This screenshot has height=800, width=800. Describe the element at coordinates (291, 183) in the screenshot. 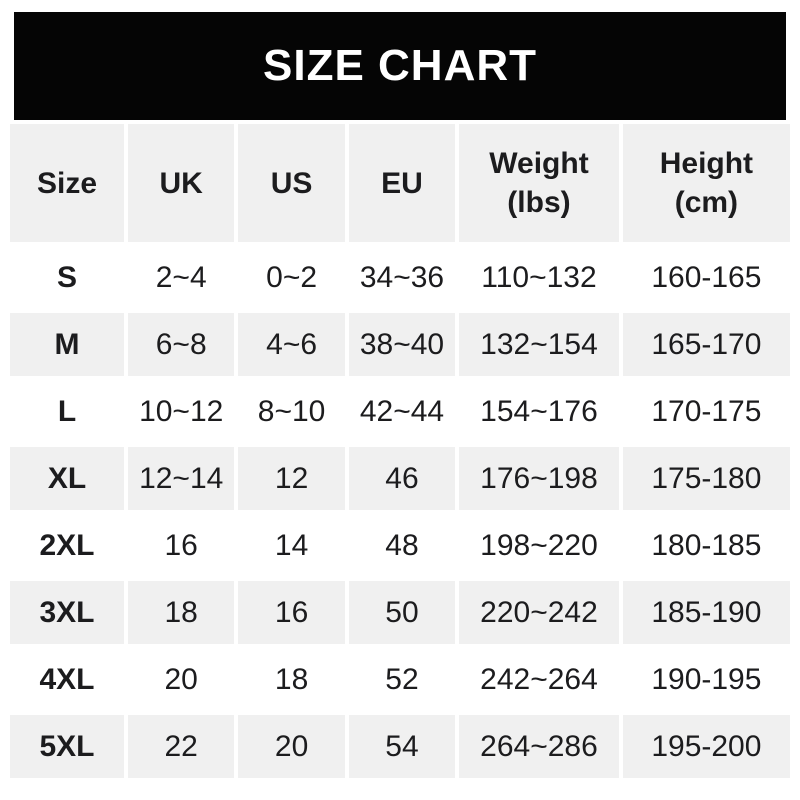

I see `col-header-us: US` at that location.